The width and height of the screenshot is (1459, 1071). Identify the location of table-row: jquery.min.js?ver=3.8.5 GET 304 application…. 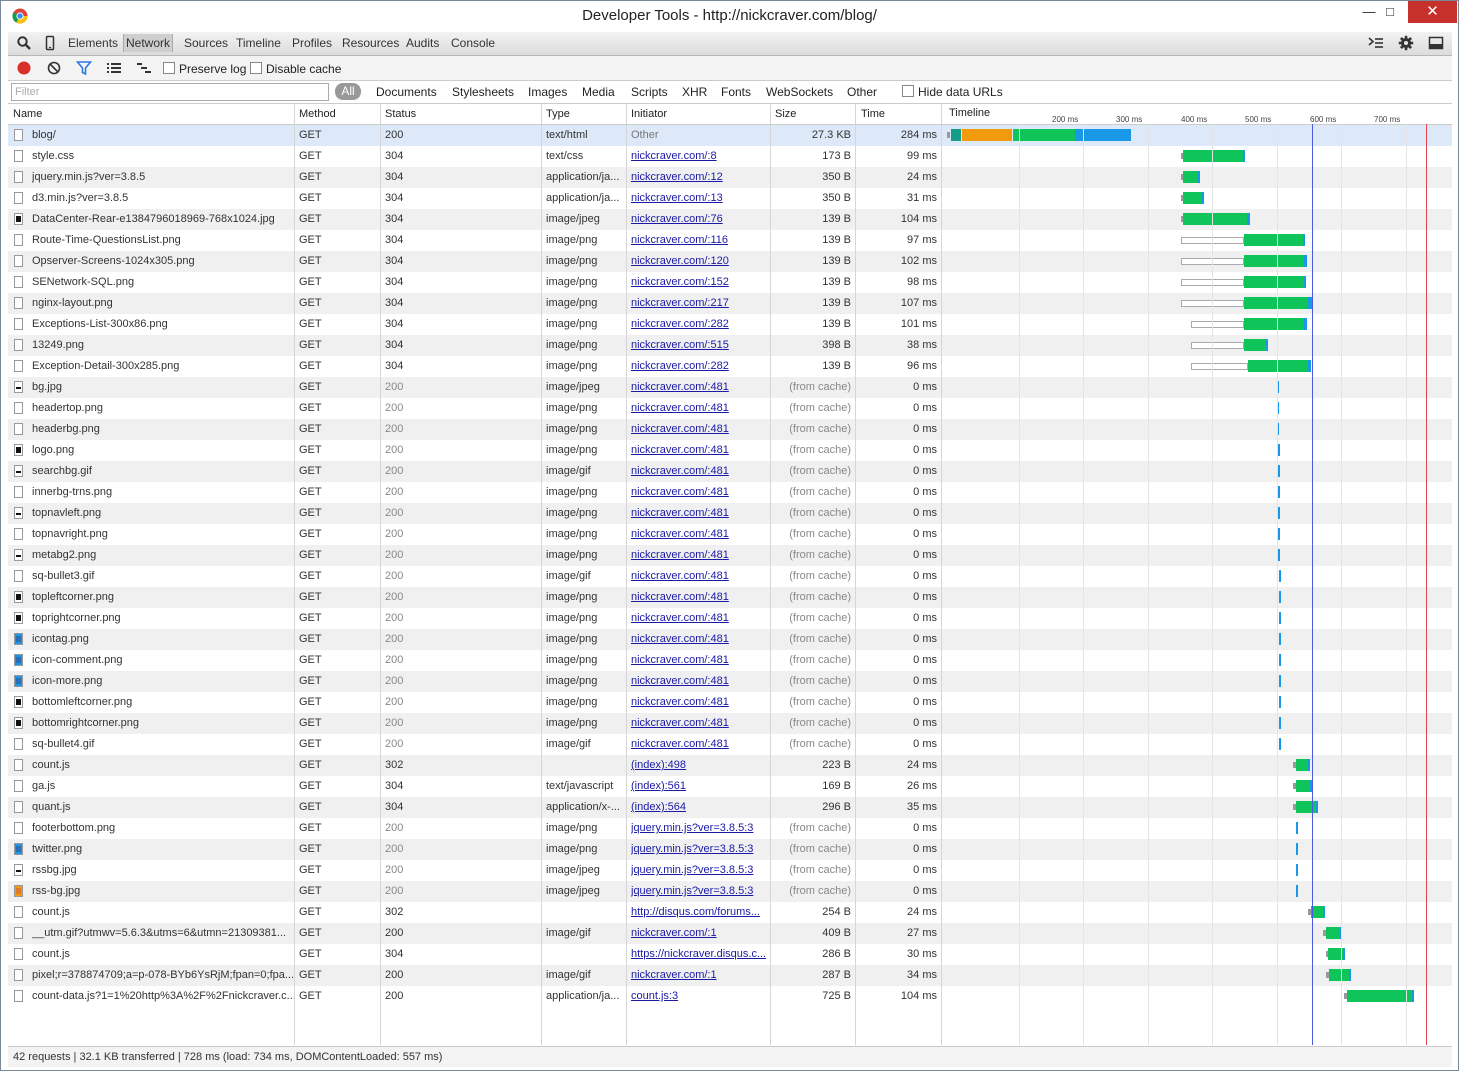
(730, 177).